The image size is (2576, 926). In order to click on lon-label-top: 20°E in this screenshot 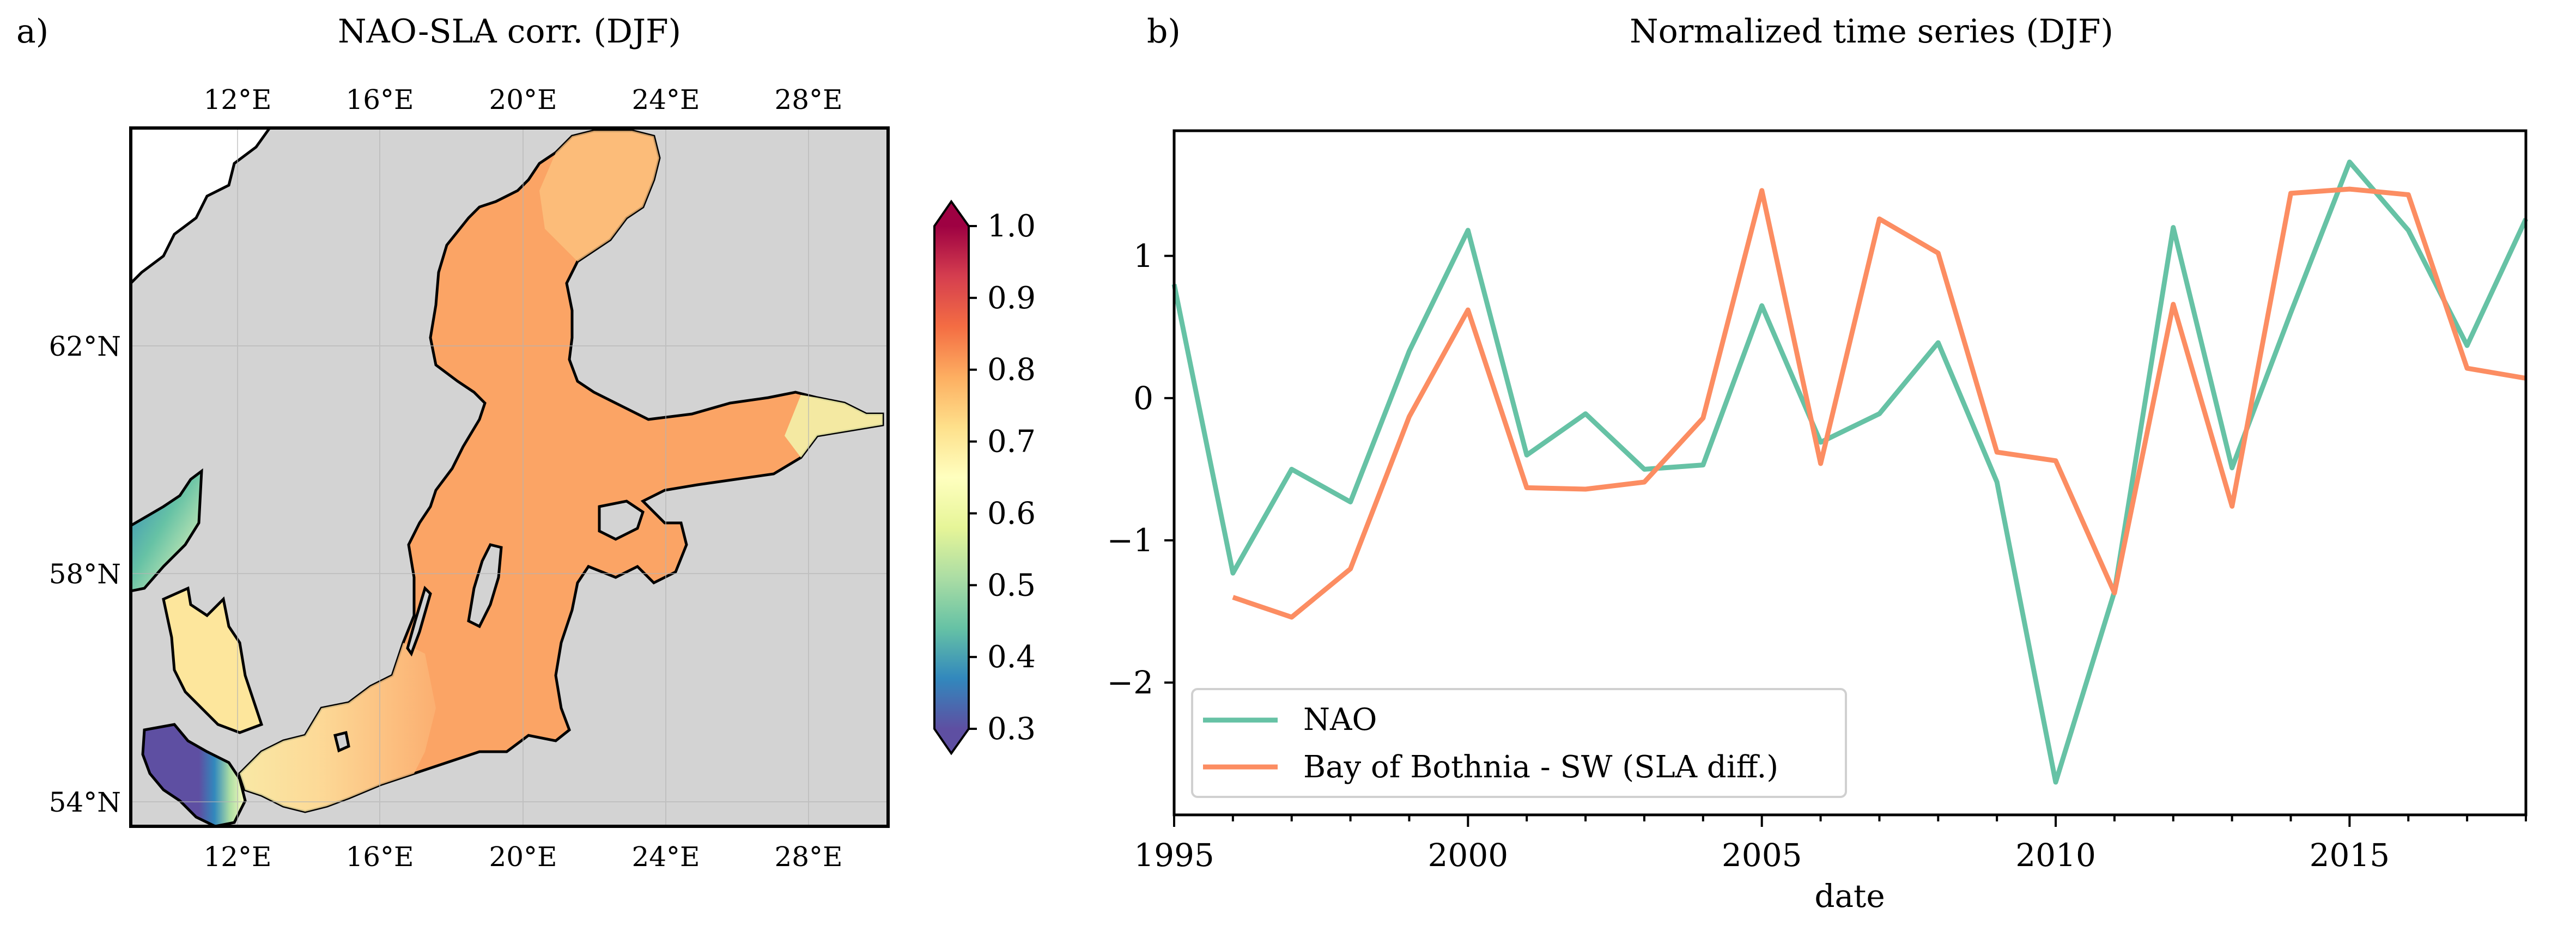, I will do `click(523, 99)`.